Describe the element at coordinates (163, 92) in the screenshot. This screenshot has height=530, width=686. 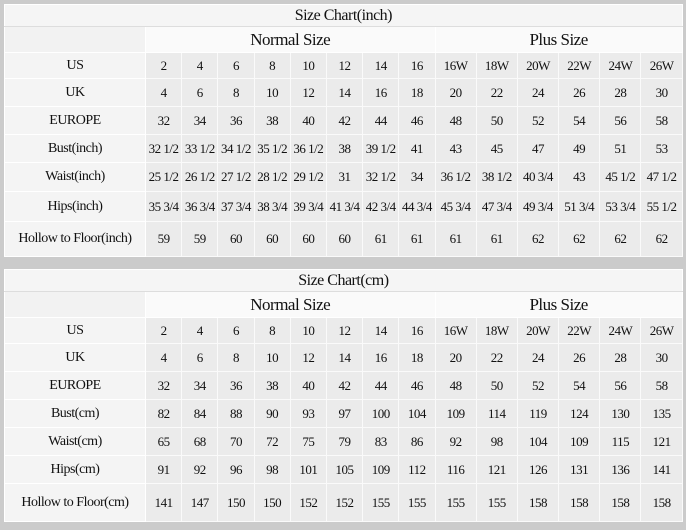
I see `size-value: 4` at that location.